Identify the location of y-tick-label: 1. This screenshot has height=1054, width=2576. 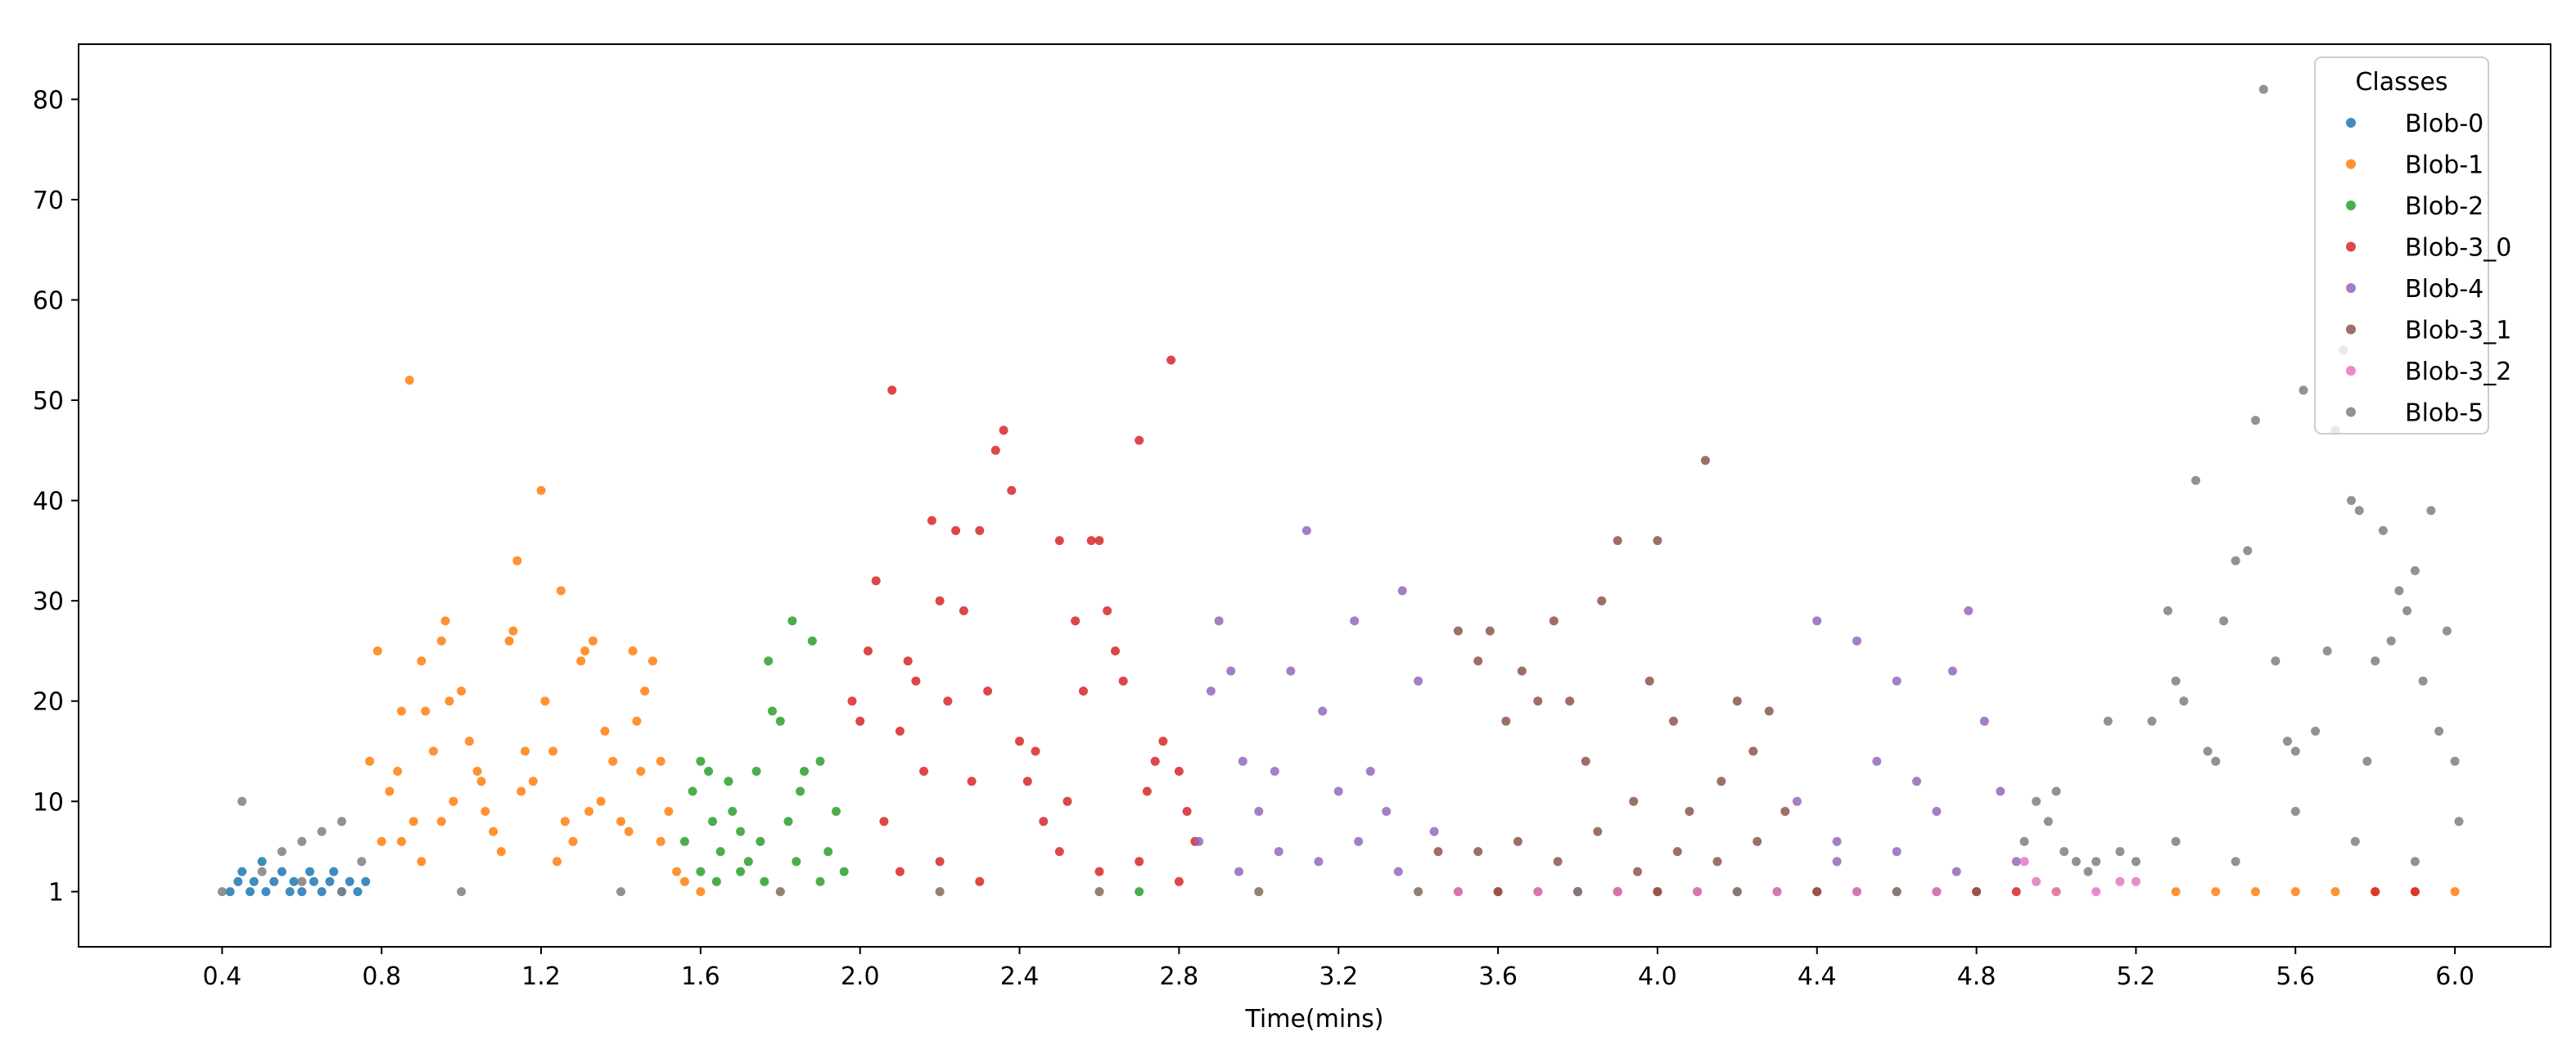
(56, 893).